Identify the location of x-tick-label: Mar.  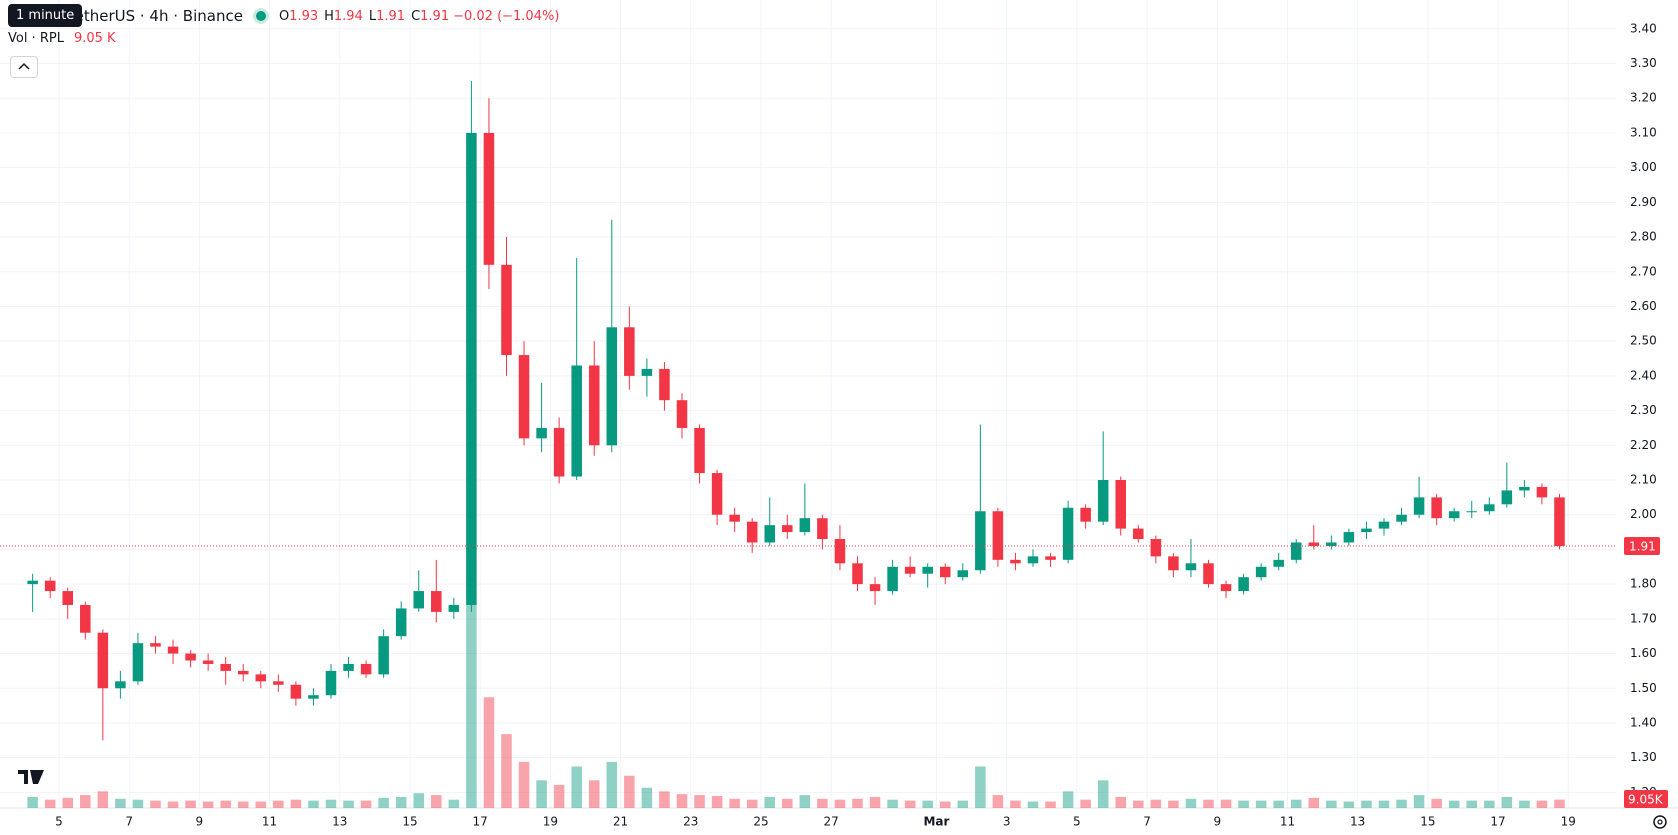
(936, 822).